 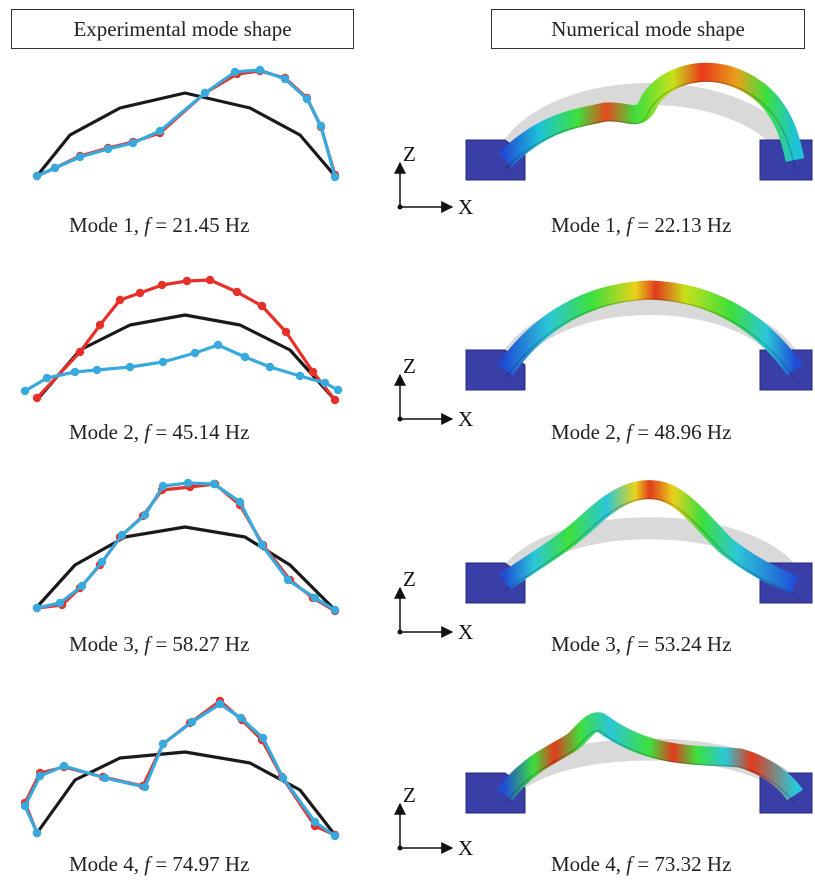 I want to click on axis-triad-1: ZX, so click(x=433, y=180).